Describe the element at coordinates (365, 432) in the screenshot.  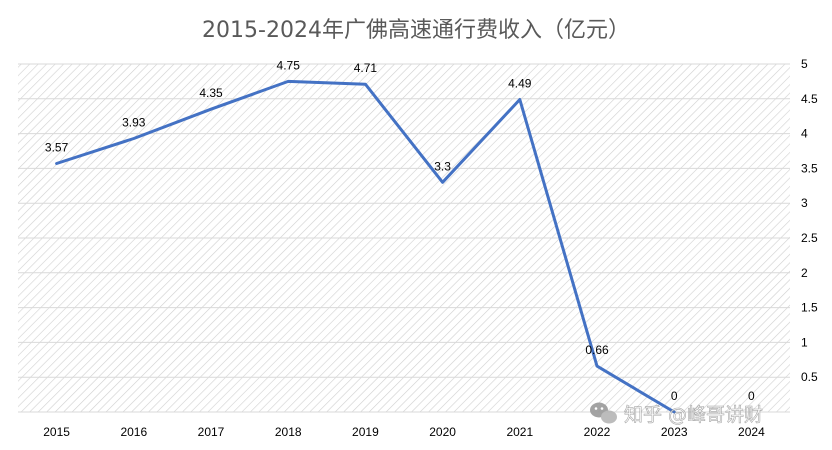
I see `x-tick-label: 2019` at that location.